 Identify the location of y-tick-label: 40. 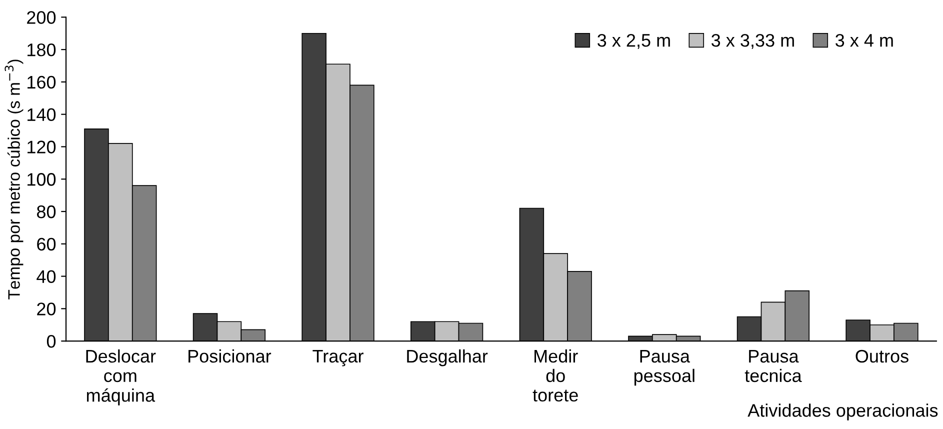
(46, 276).